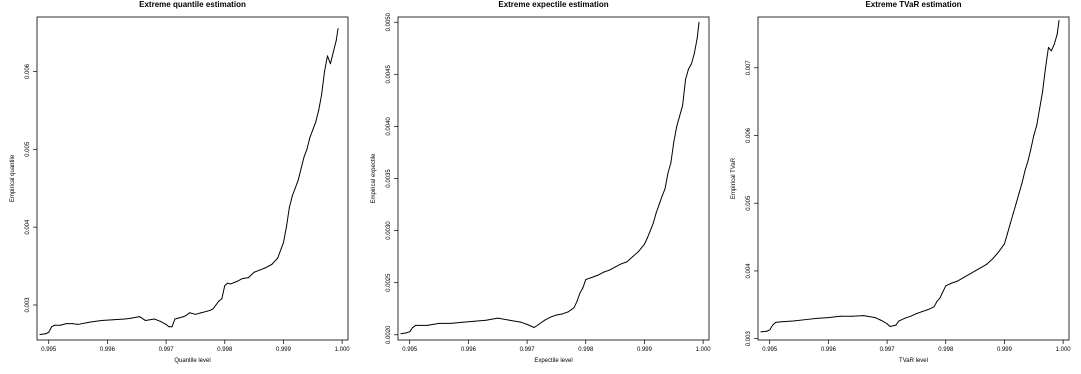 The width and height of the screenshot is (1081, 374). Describe the element at coordinates (389, 73) in the screenshot. I see `expectile-y-tick-label: 0.0045` at that location.